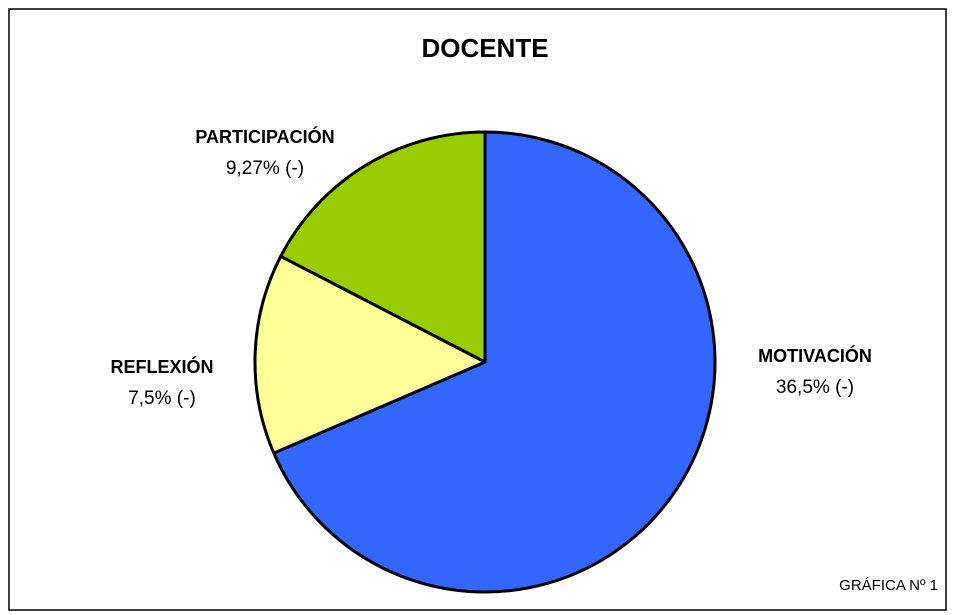 The image size is (954, 615). I want to click on slice-value-label: 36,5% (-), so click(815, 387).